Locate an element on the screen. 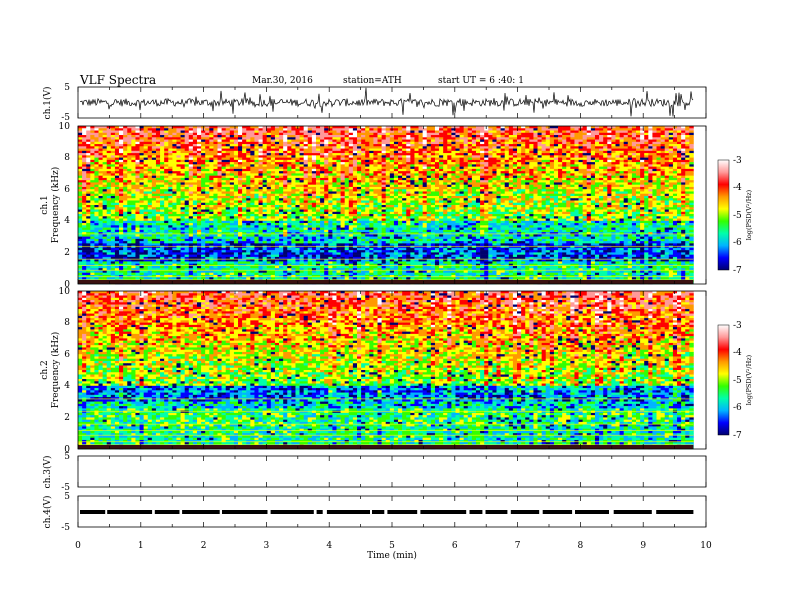  ch2-cbar-tick-m4: -4 is located at coordinates (737, 353).